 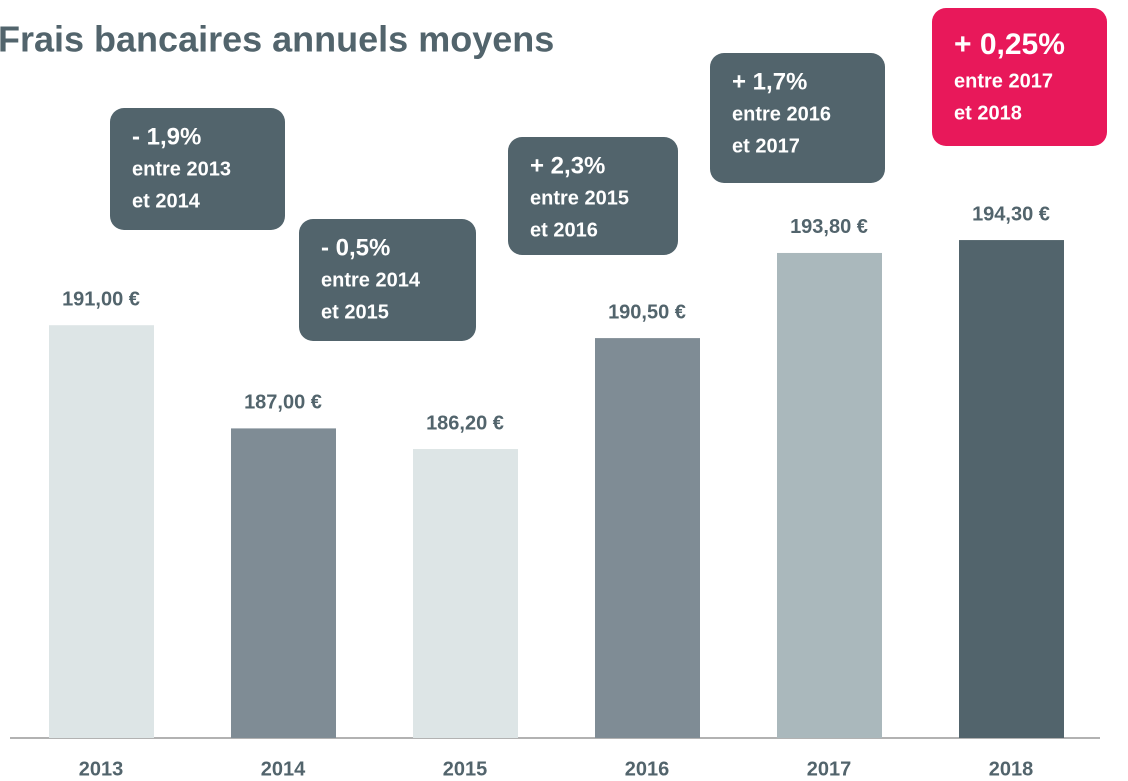 I want to click on annotation-title: + 0,25%, so click(x=1009, y=44).